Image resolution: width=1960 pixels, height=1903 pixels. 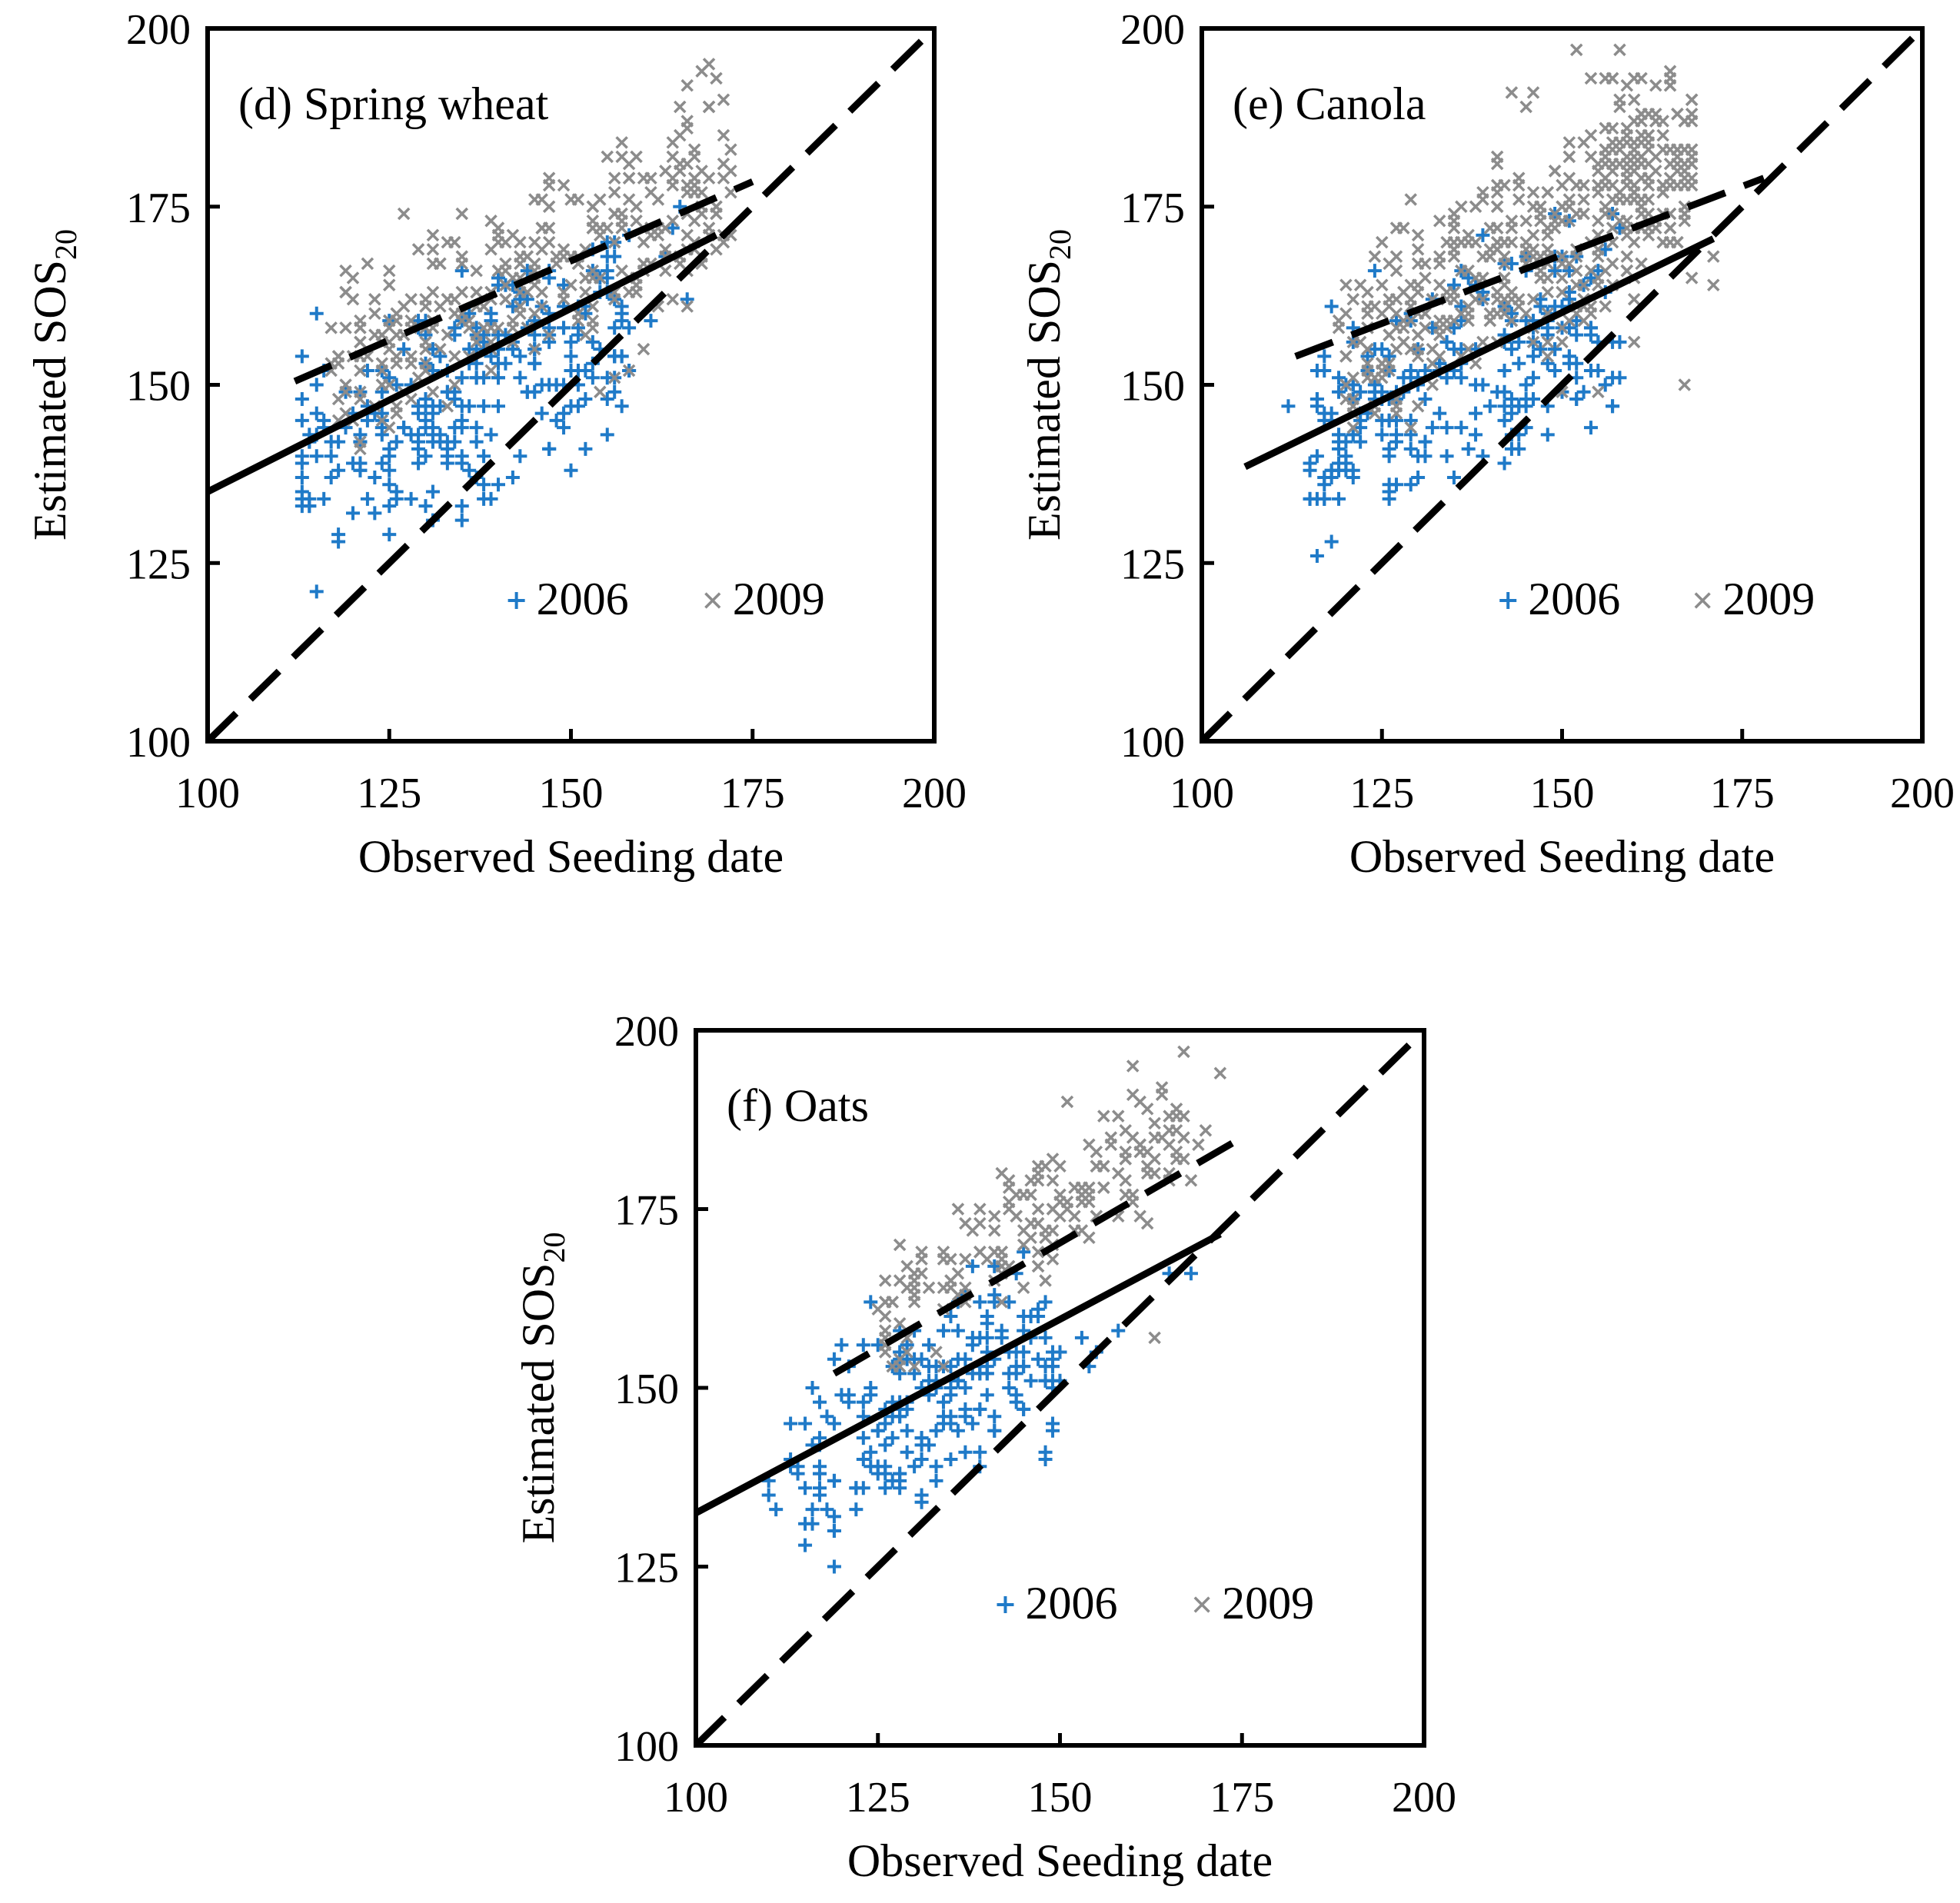 I want to click on x-tick-label: 150, so click(x=1562, y=794).